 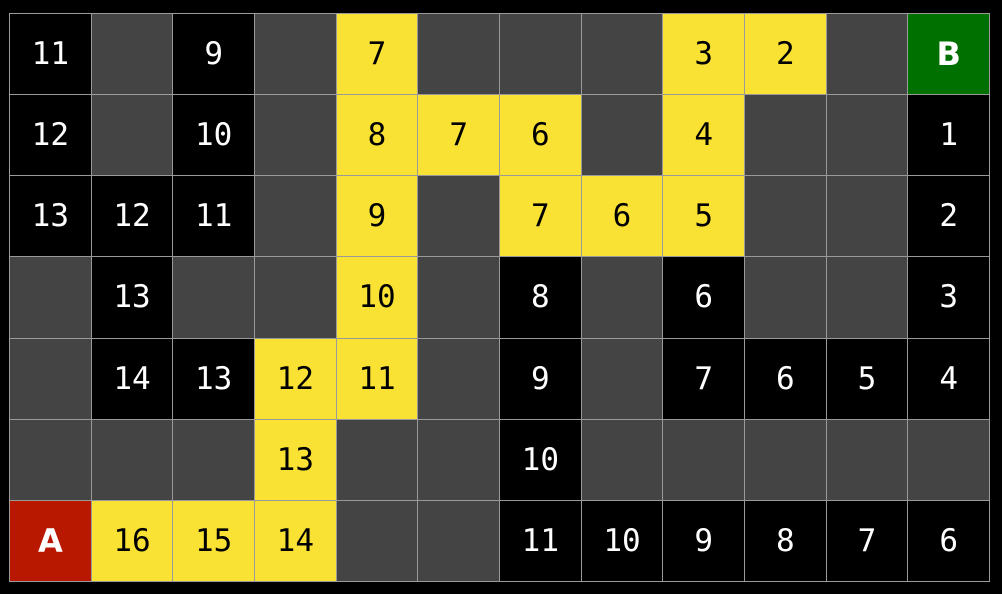 What do you see at coordinates (132, 379) in the screenshot?
I see `visited-cell: 14` at bounding box center [132, 379].